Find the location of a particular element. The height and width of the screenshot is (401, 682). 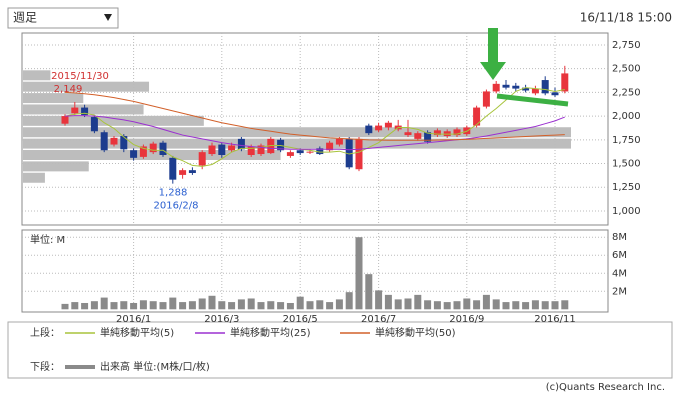

y-tick-label: 2,750 is located at coordinates (626, 45).